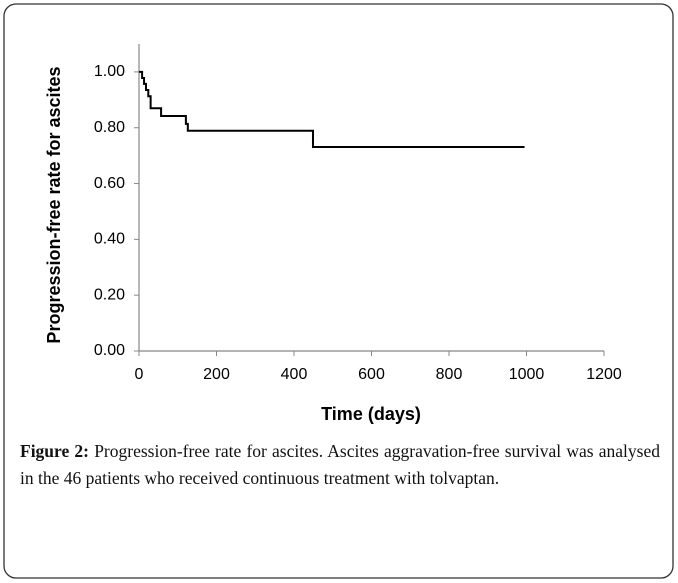 The width and height of the screenshot is (678, 583). I want to click on y-tick-label: 0.60, so click(109, 183).